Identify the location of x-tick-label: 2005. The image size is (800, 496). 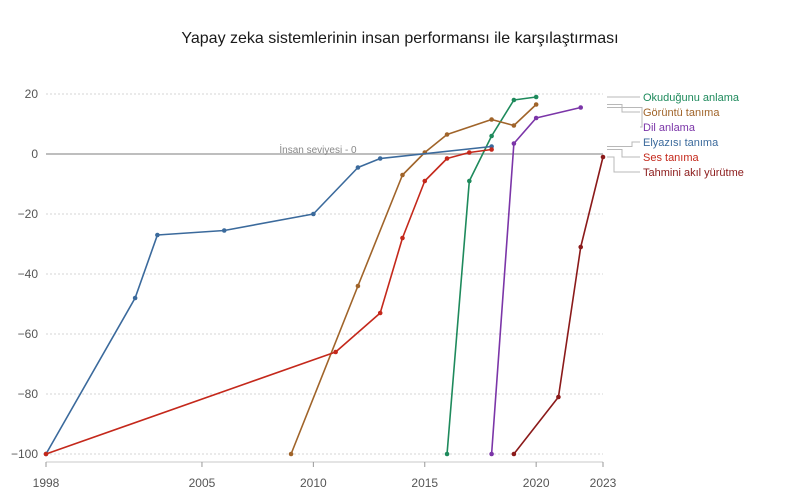
(202, 483).